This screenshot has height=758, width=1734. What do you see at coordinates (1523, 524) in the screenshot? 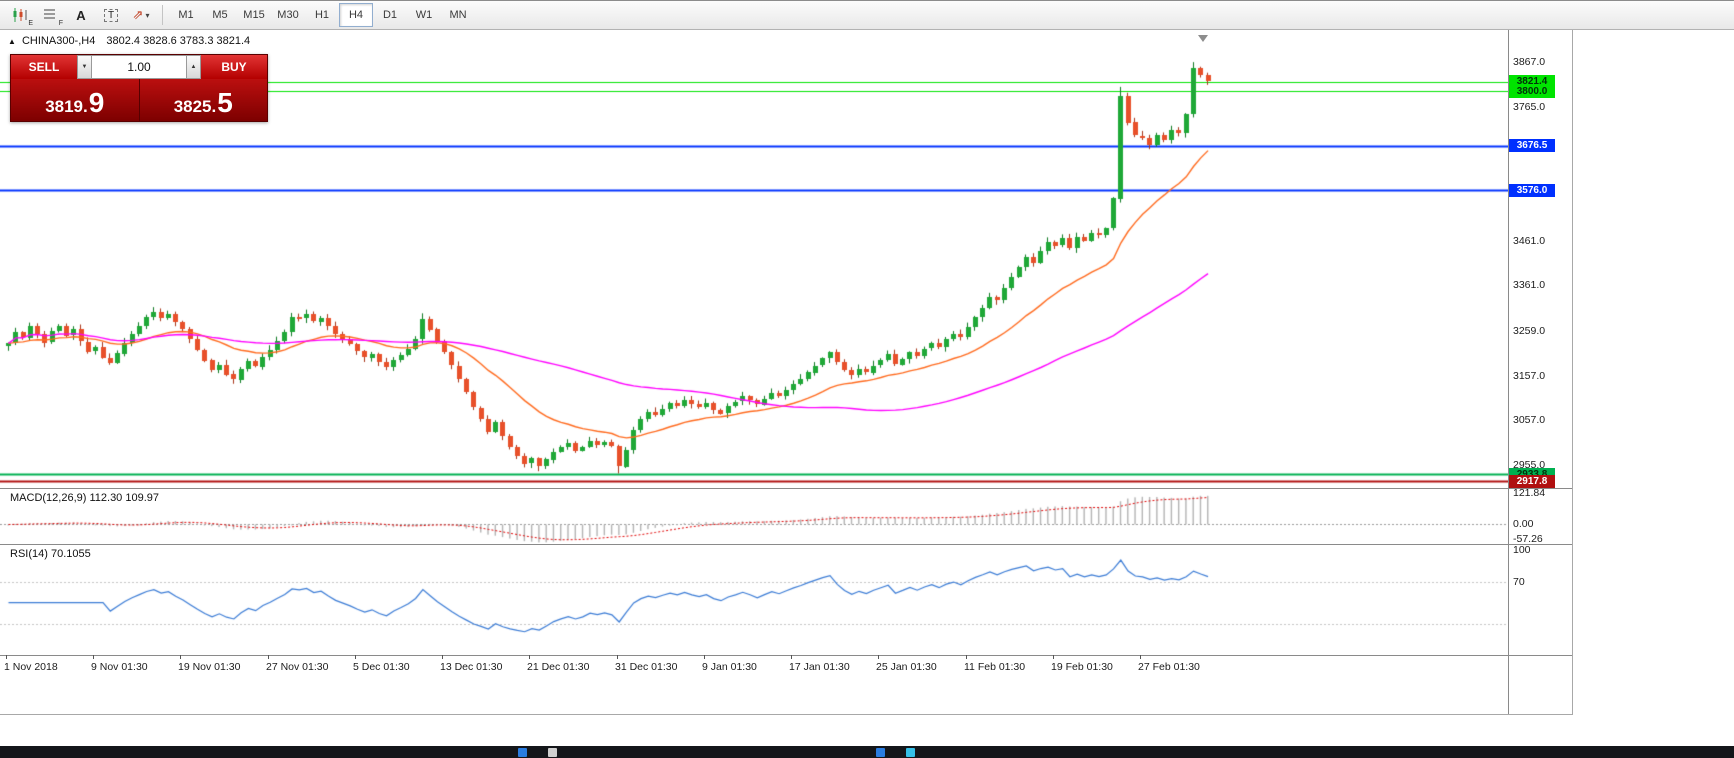
I see `macd-scale-label: 0.00` at bounding box center [1523, 524].